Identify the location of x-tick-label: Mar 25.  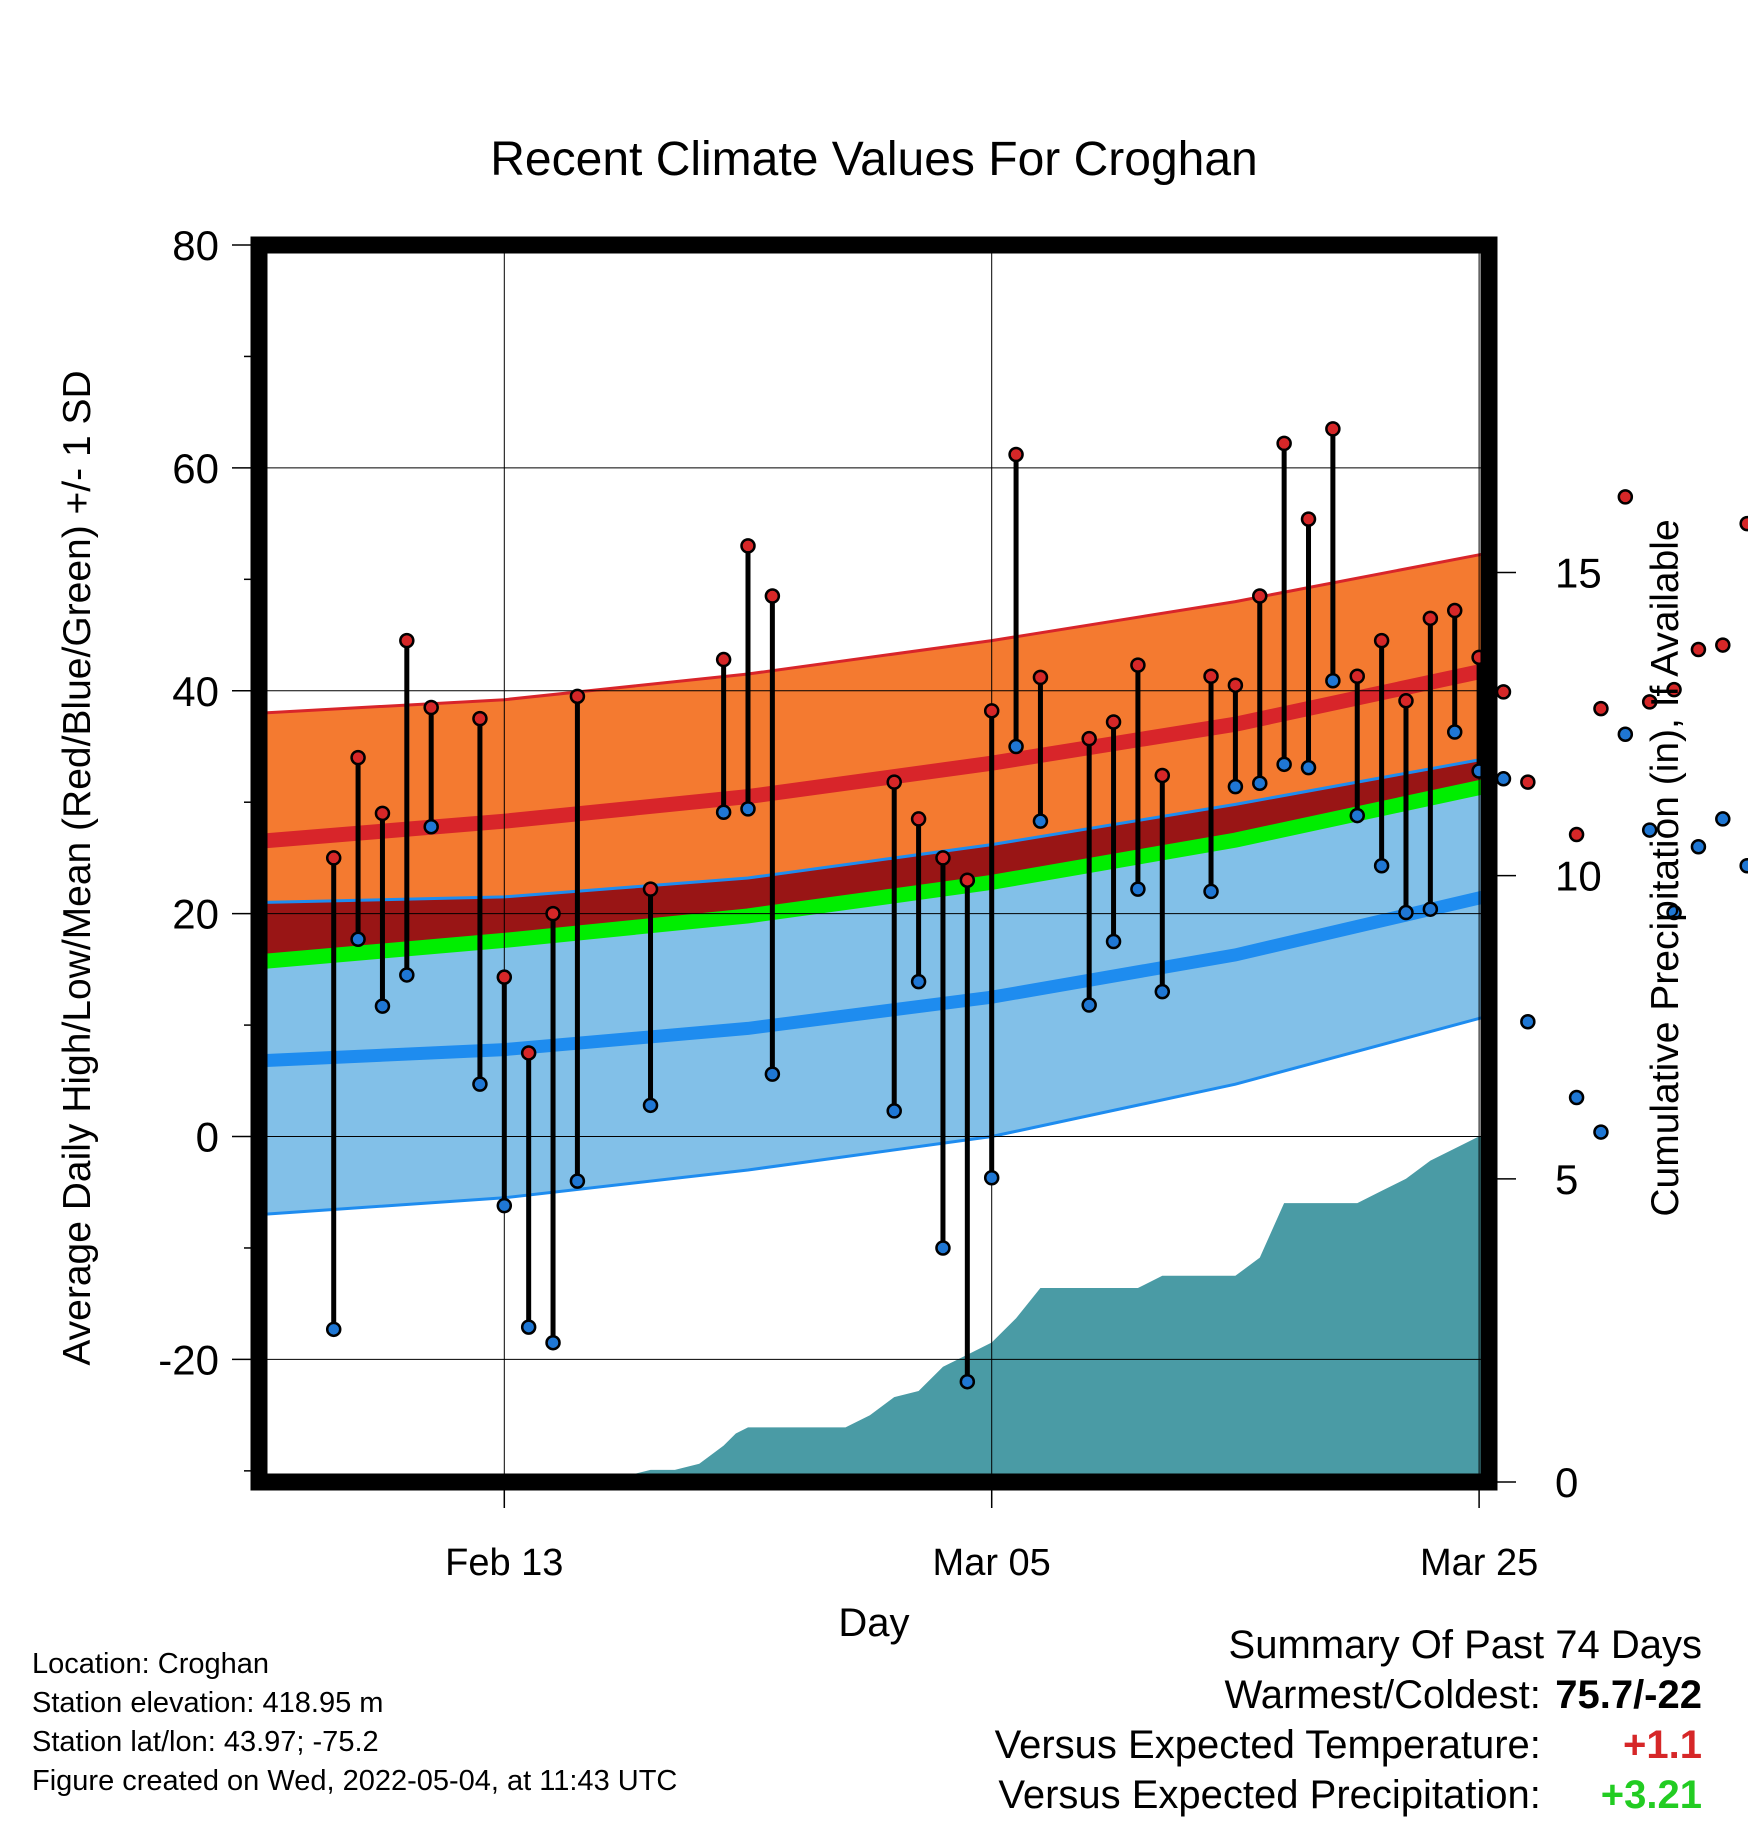
(1479, 1563).